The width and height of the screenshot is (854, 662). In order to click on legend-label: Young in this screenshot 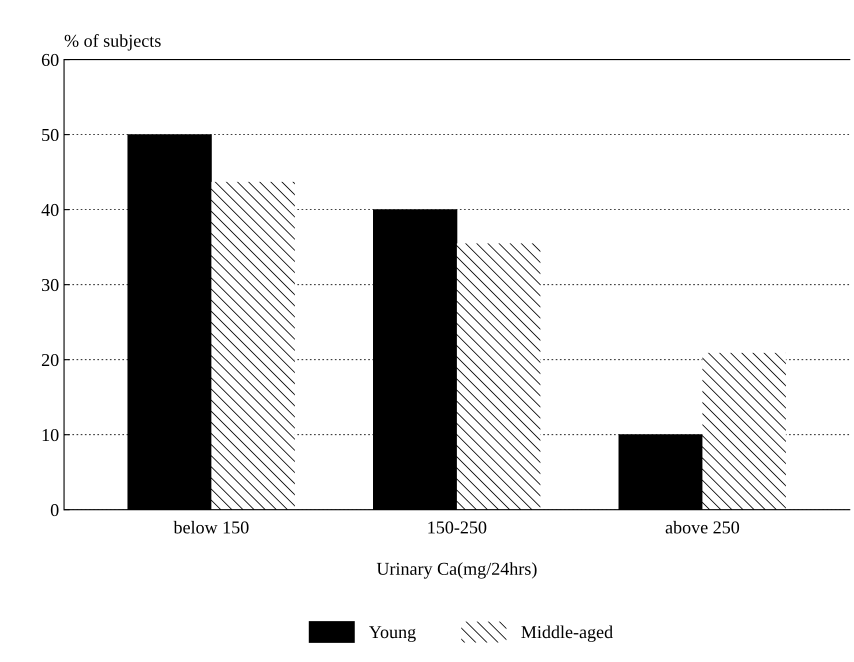, I will do `click(392, 634)`.